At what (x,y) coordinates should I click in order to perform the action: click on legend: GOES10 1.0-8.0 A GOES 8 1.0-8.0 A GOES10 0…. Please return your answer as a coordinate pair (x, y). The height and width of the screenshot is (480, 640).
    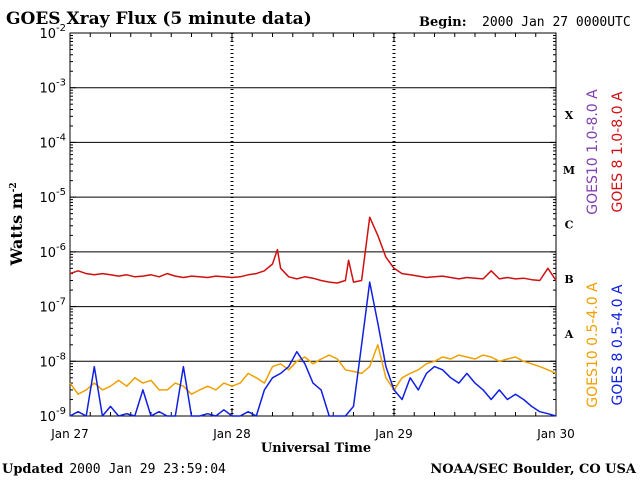
    Looking at the image, I should click on (605, 248).